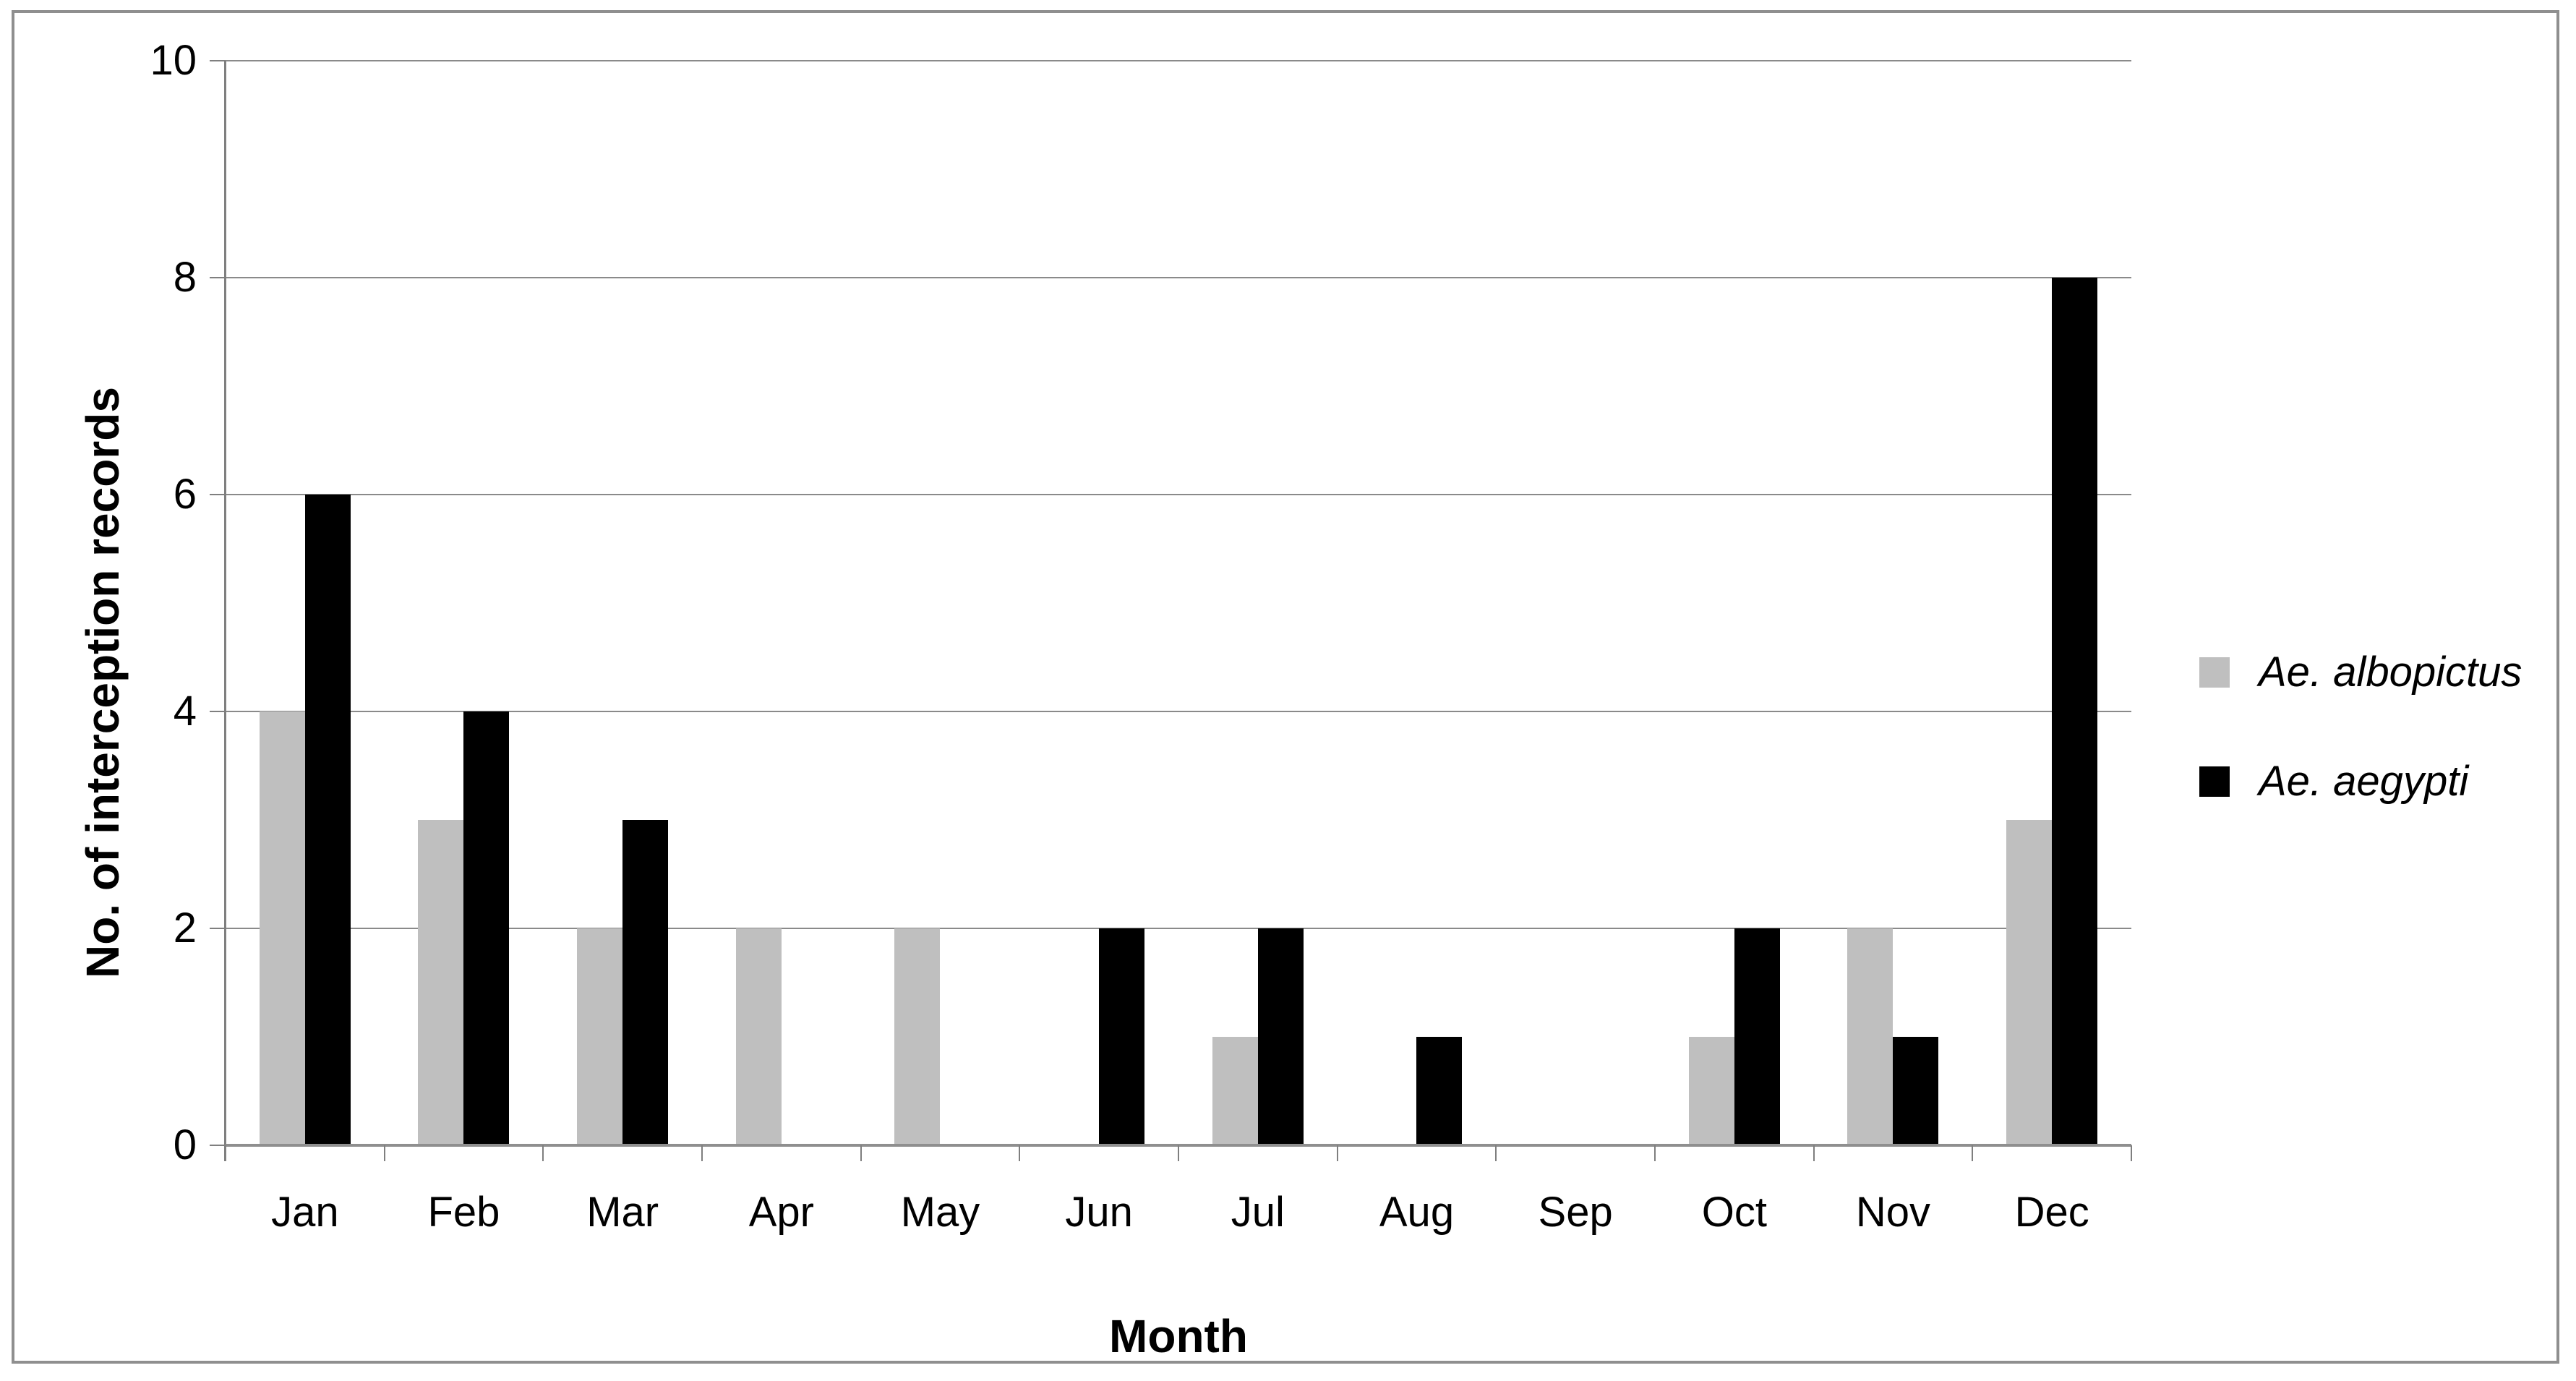 The height and width of the screenshot is (1381, 2576). Describe the element at coordinates (463, 1212) in the screenshot. I see `x-category-label-feb: Feb` at that location.